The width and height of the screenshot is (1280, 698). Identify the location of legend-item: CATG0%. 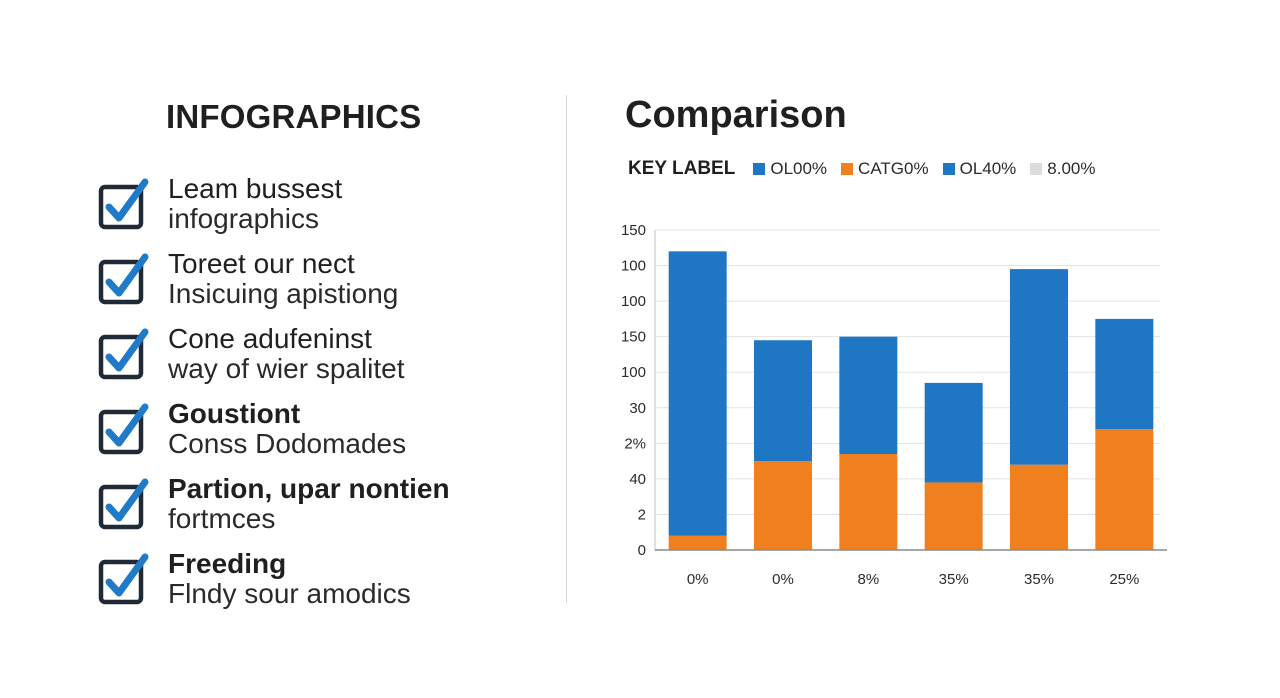
(885, 169).